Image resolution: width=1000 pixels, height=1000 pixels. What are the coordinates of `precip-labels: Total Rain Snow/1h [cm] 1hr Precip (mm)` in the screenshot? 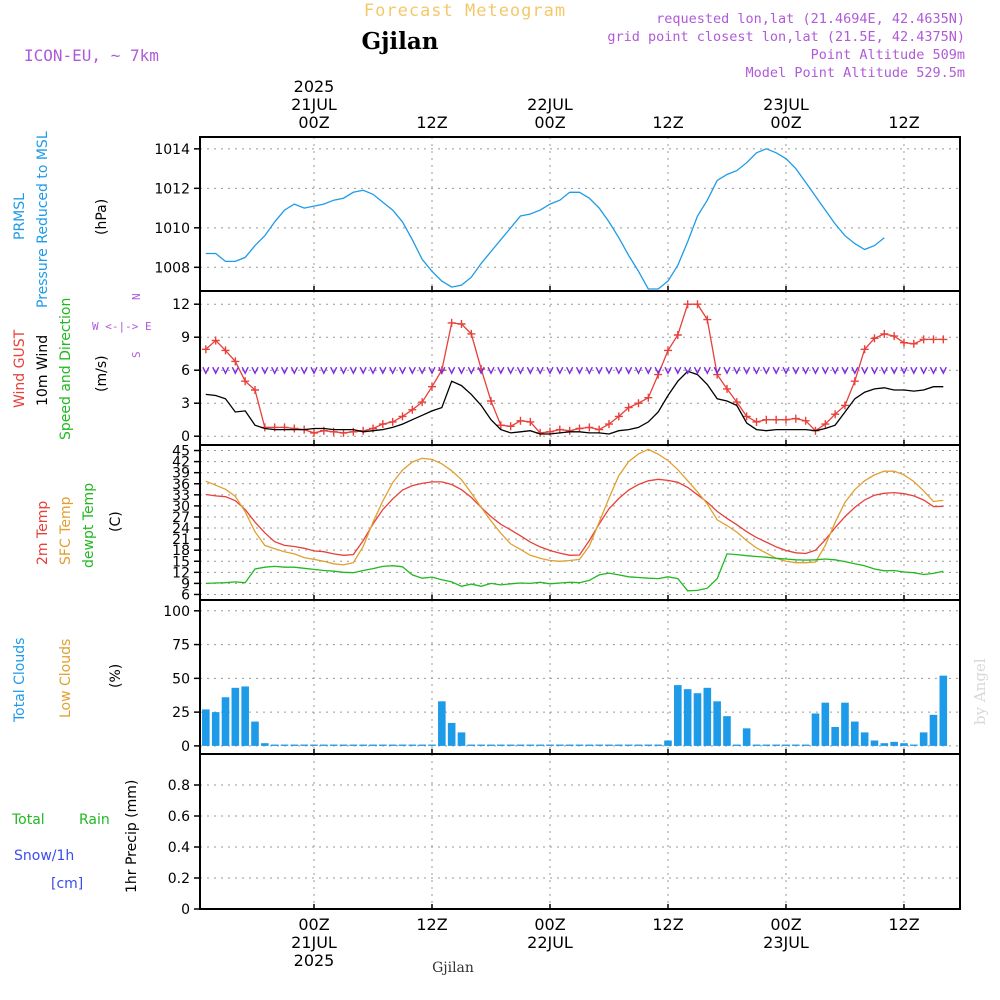 It's located at (75, 836).